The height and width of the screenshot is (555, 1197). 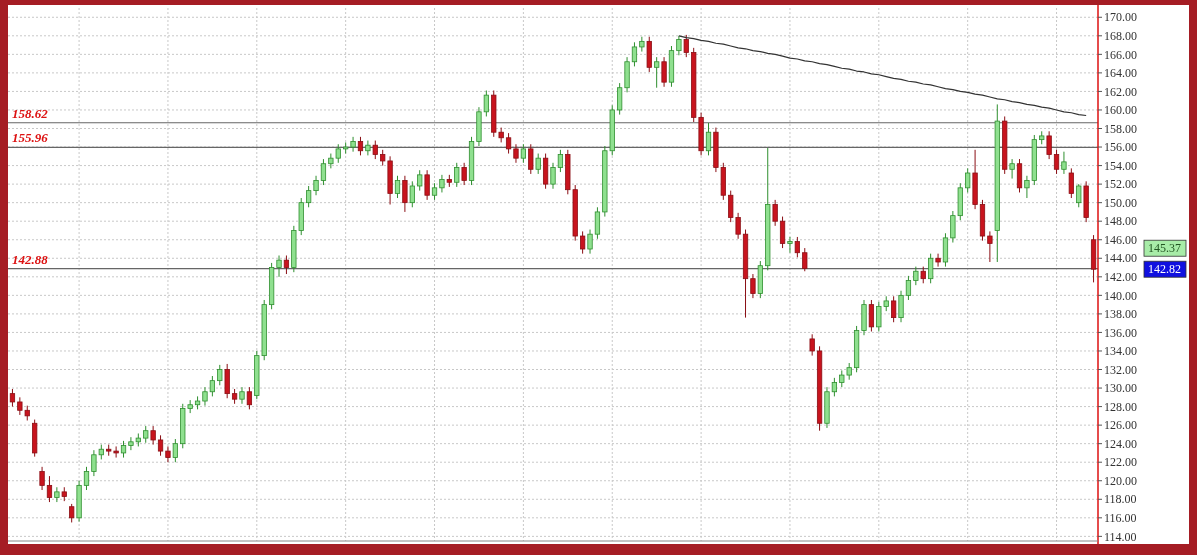 What do you see at coordinates (1120, 351) in the screenshot?
I see `y-tick-label: 134.00` at bounding box center [1120, 351].